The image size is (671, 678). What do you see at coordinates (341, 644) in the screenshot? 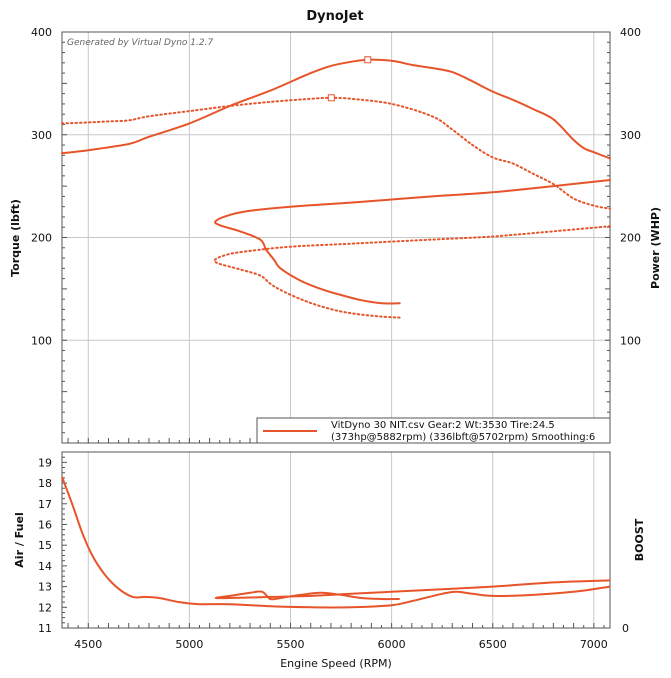
I see `x-axis-ticks: 4500 5000 5500 6000 6500 7000` at bounding box center [341, 644].